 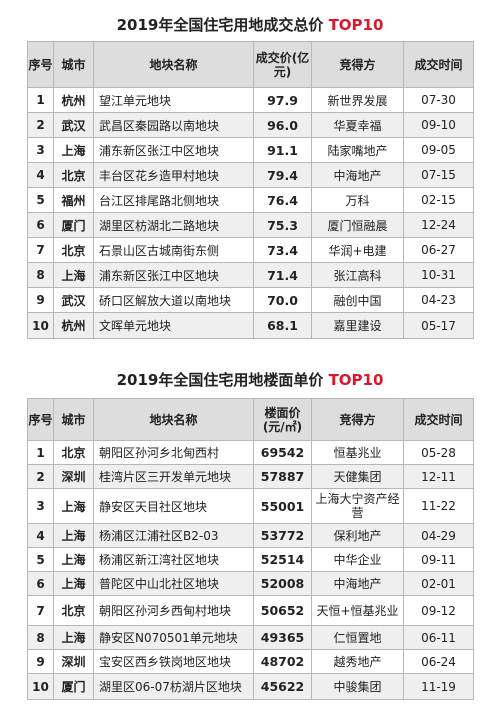 What do you see at coordinates (438, 661) in the screenshot?
I see `cell-date: 06-24` at bounding box center [438, 661].